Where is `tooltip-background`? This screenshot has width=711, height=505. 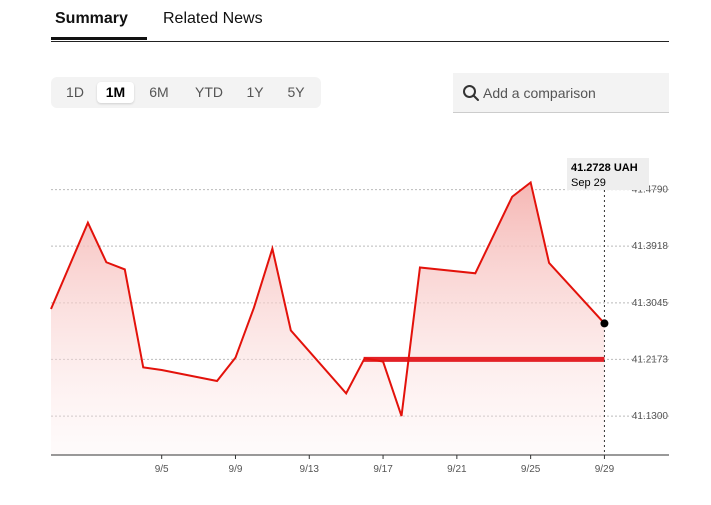
tooltip-background is located at coordinates (608, 174).